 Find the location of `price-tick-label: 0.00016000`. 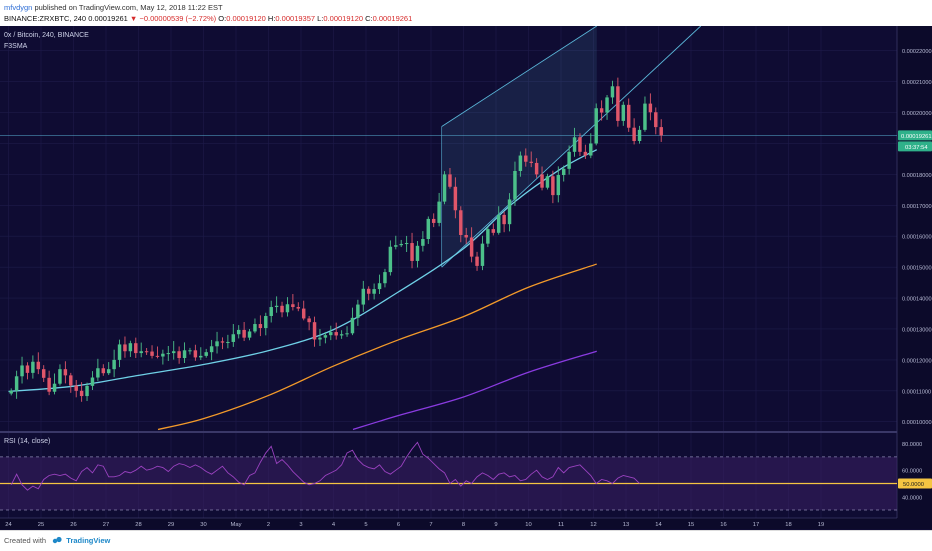

price-tick-label: 0.00016000 is located at coordinates (917, 238).